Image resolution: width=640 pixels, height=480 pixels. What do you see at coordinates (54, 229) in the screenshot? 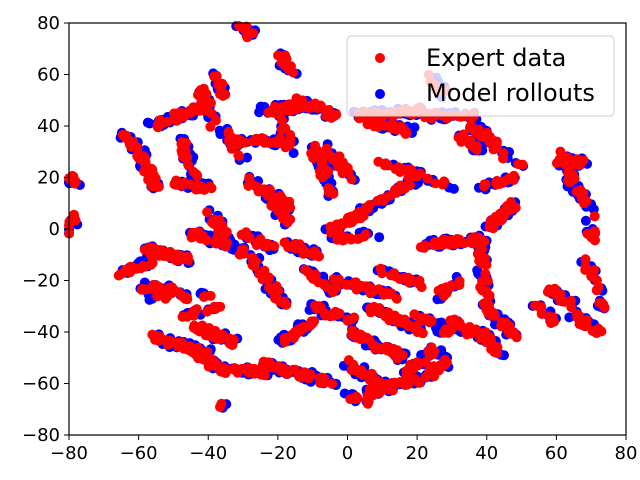
I see `y-tick-label: 0` at bounding box center [54, 229].